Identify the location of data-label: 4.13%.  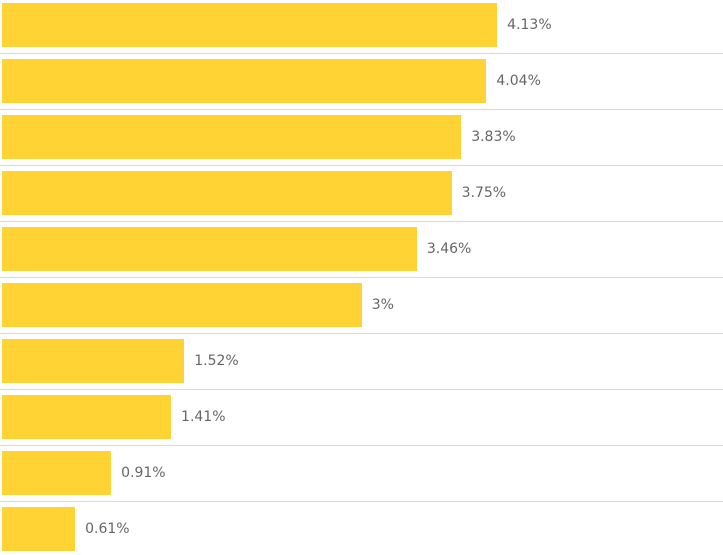
(529, 25).